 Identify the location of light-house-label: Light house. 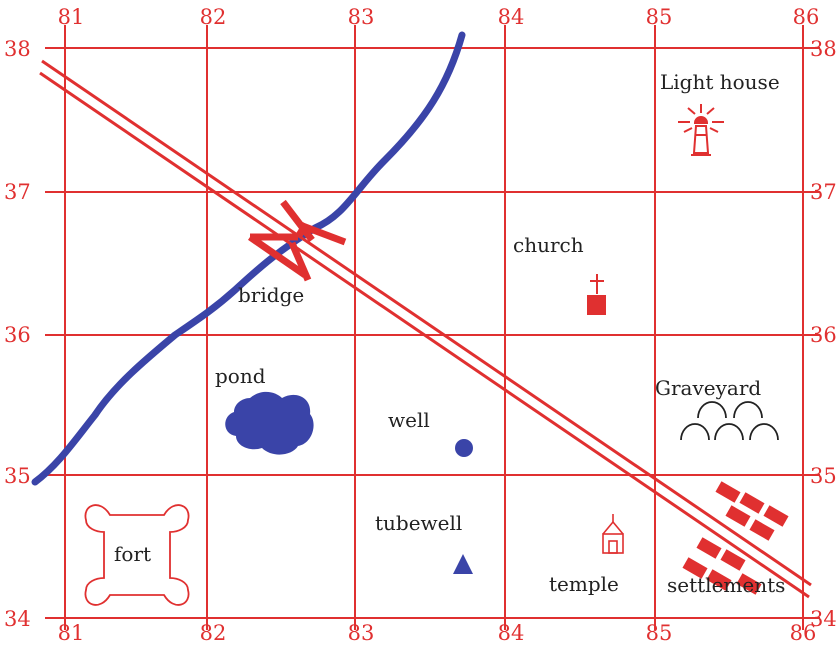
(720, 82).